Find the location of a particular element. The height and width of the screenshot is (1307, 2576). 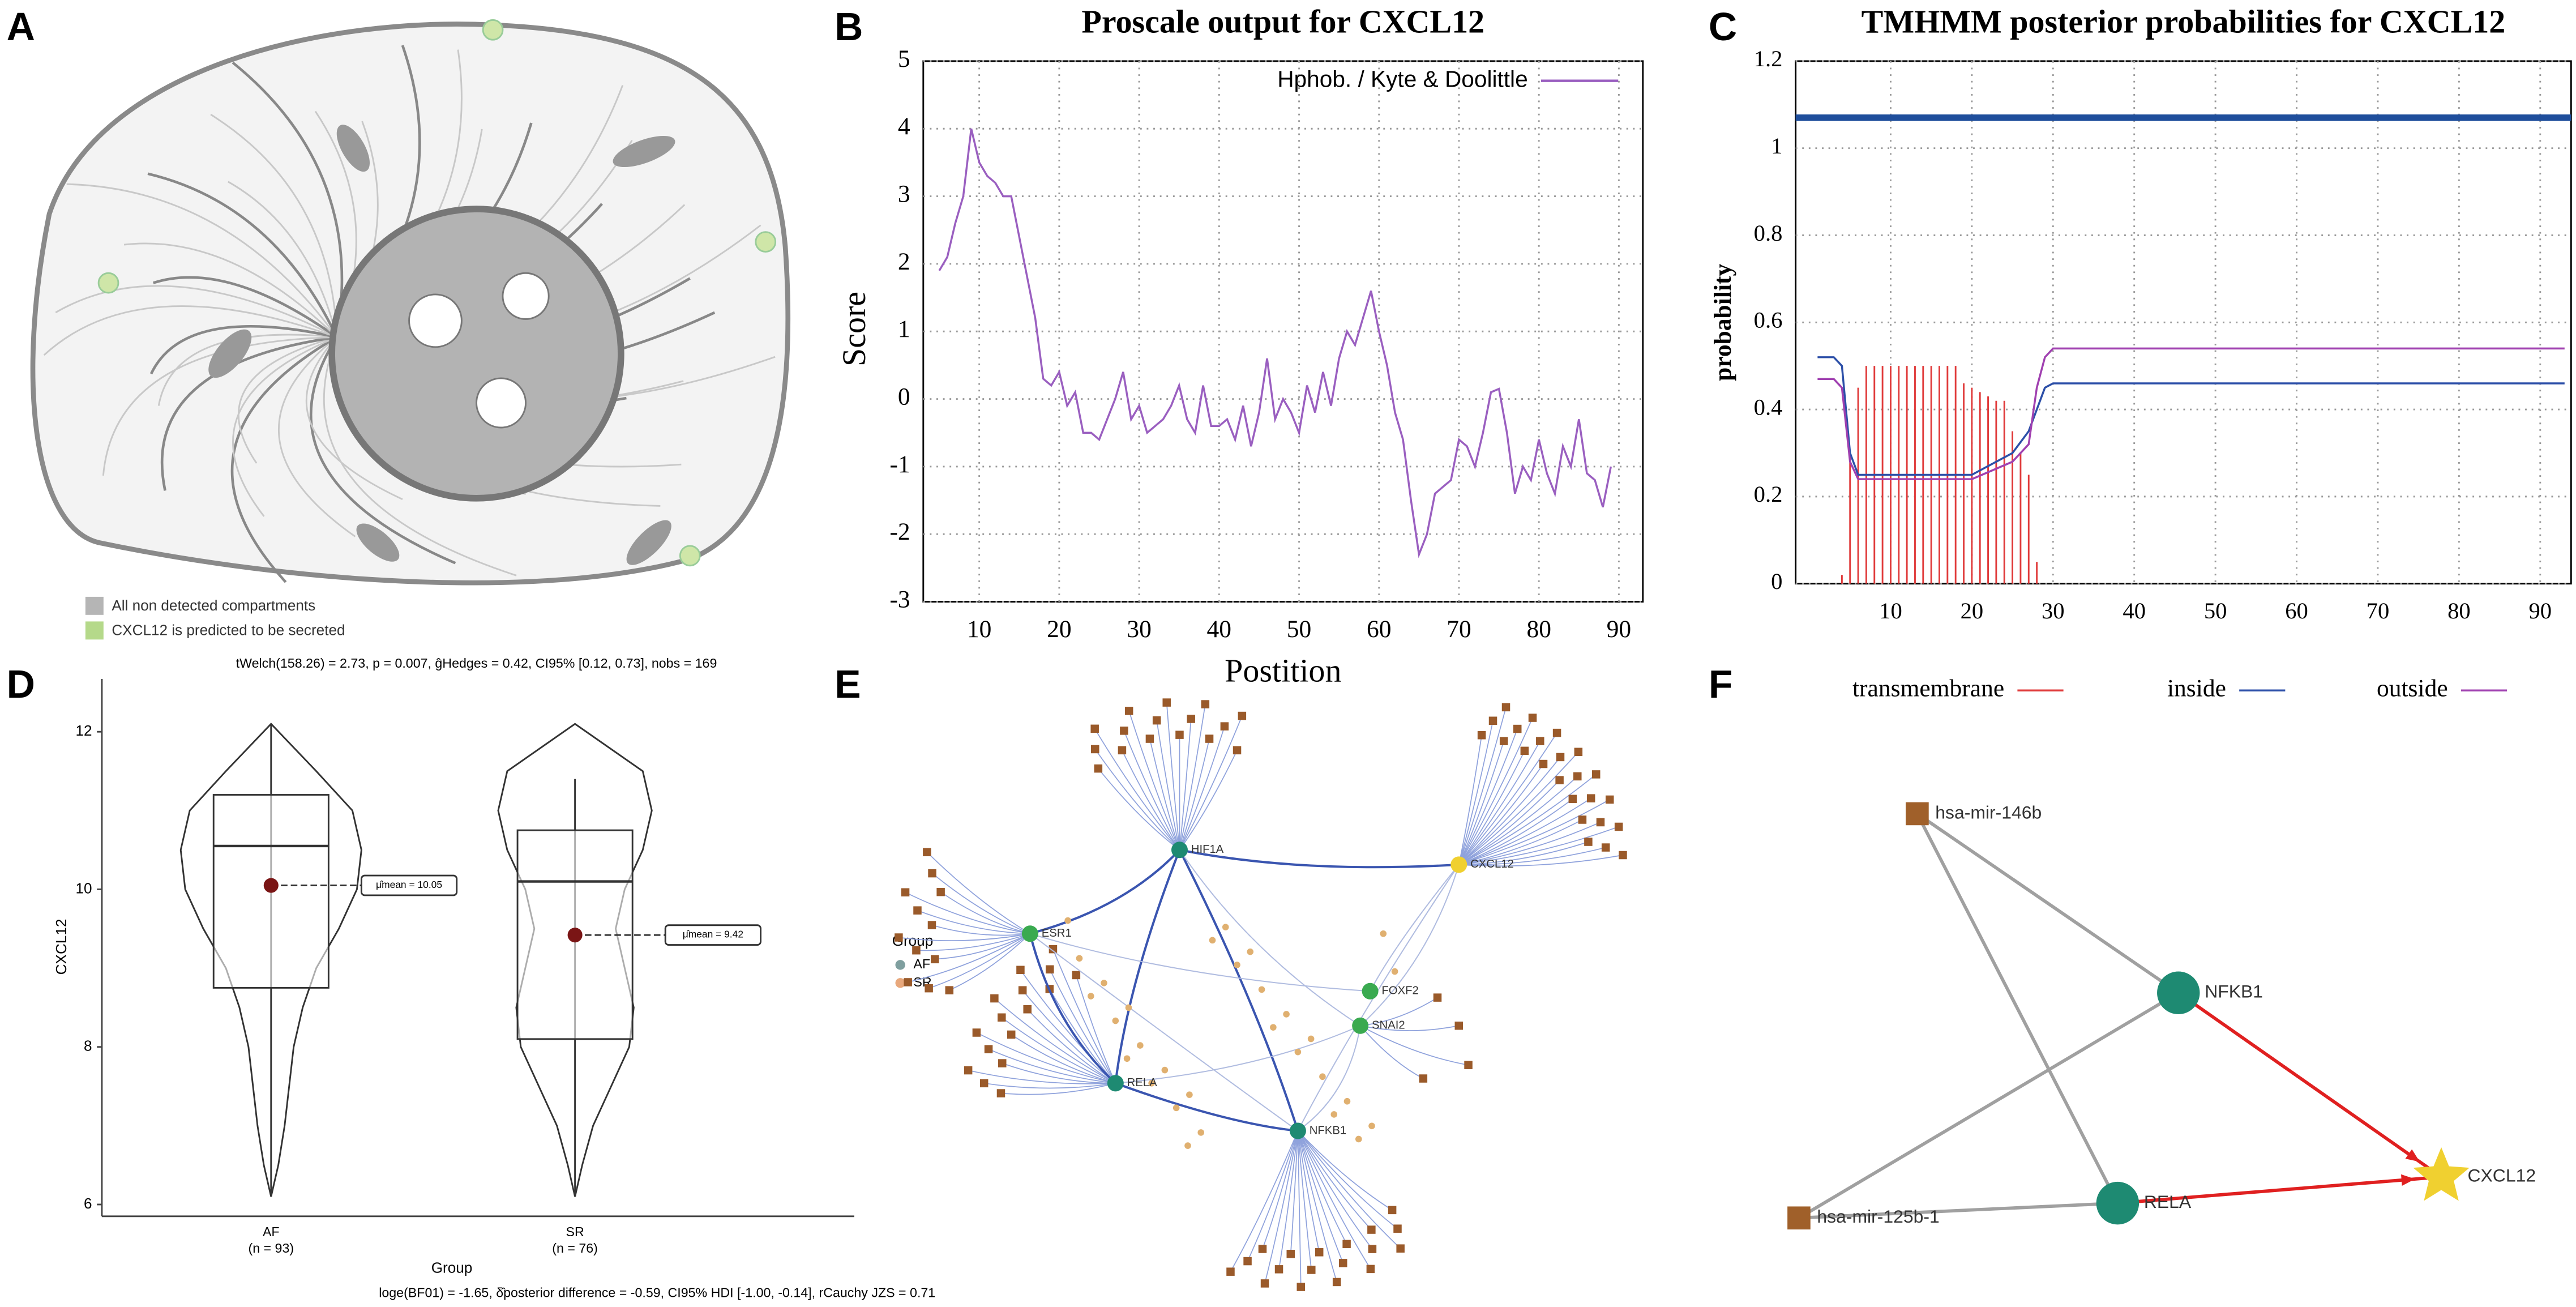

x-tick-label: 80 is located at coordinates (1538, 629).